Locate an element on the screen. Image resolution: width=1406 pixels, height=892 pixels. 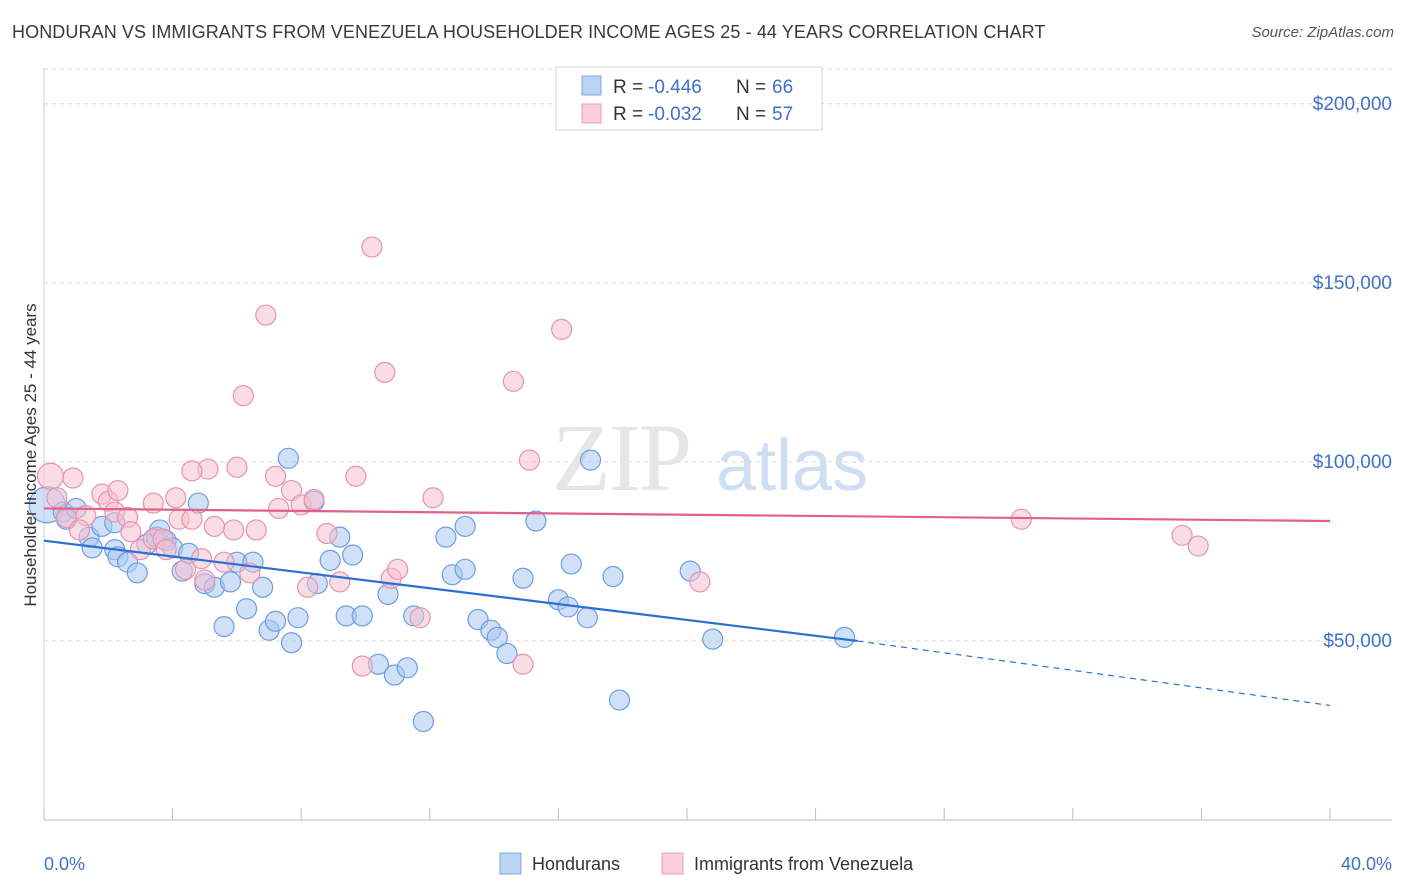
legend-r-value-0: -0.446 is located at coordinates (675, 87).